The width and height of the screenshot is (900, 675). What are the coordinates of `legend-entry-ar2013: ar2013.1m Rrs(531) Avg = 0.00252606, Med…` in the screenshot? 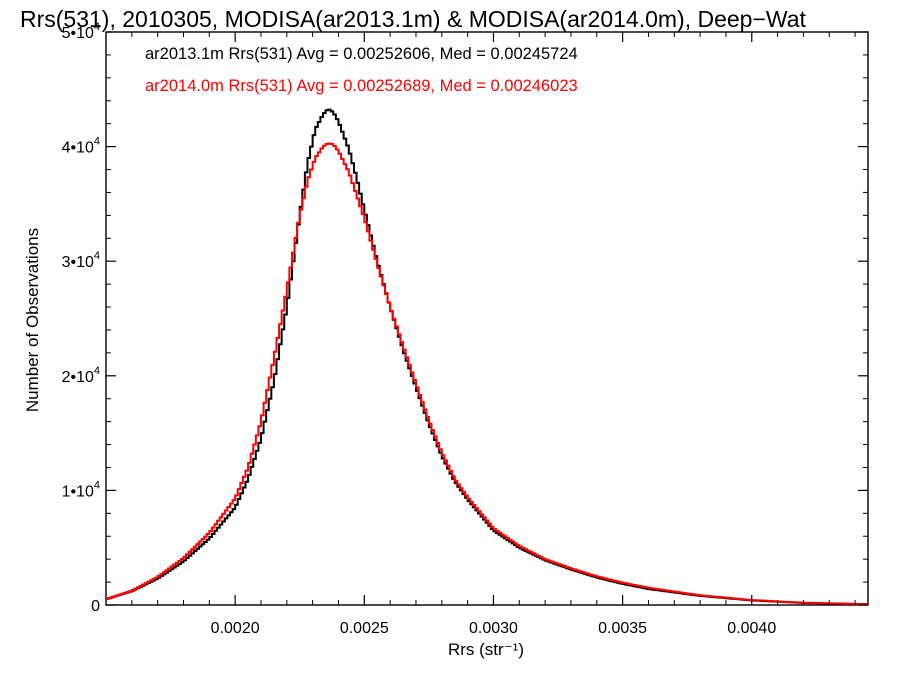 It's located at (361, 54).